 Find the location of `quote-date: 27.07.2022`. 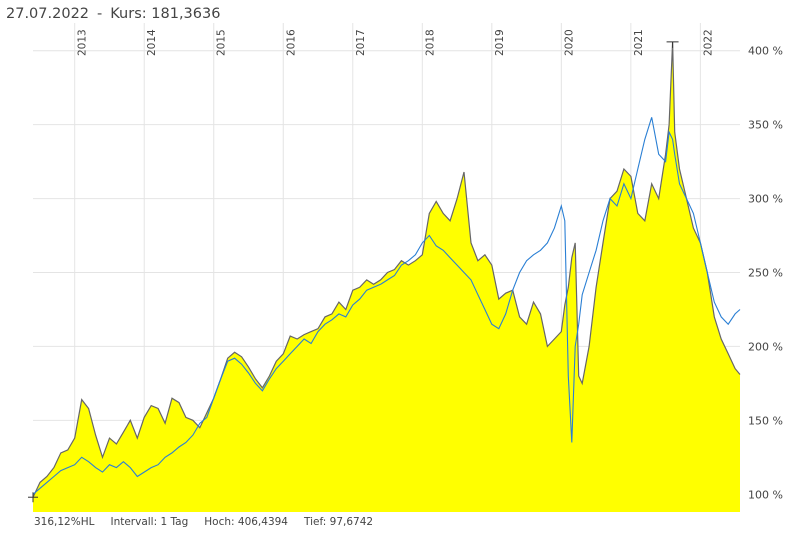

quote-date: 27.07.2022 is located at coordinates (48, 14).